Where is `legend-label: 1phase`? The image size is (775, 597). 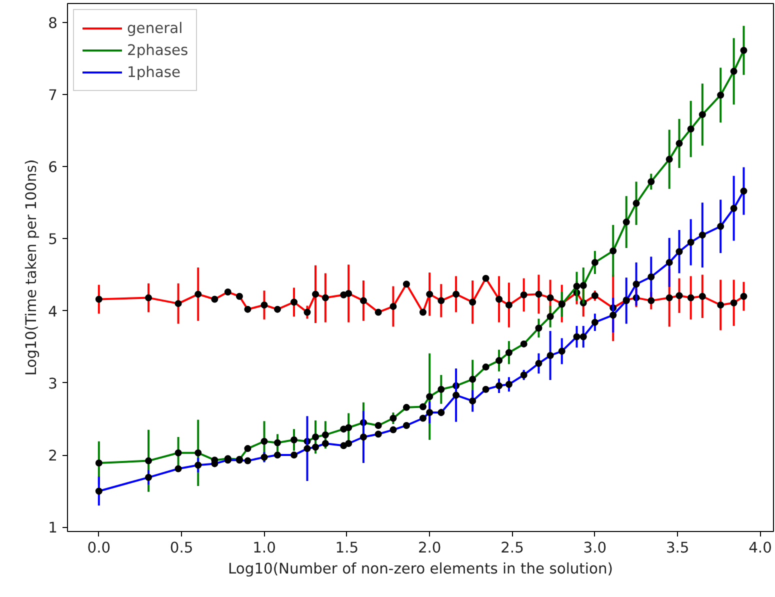
legend-label: 1phase is located at coordinates (154, 72).